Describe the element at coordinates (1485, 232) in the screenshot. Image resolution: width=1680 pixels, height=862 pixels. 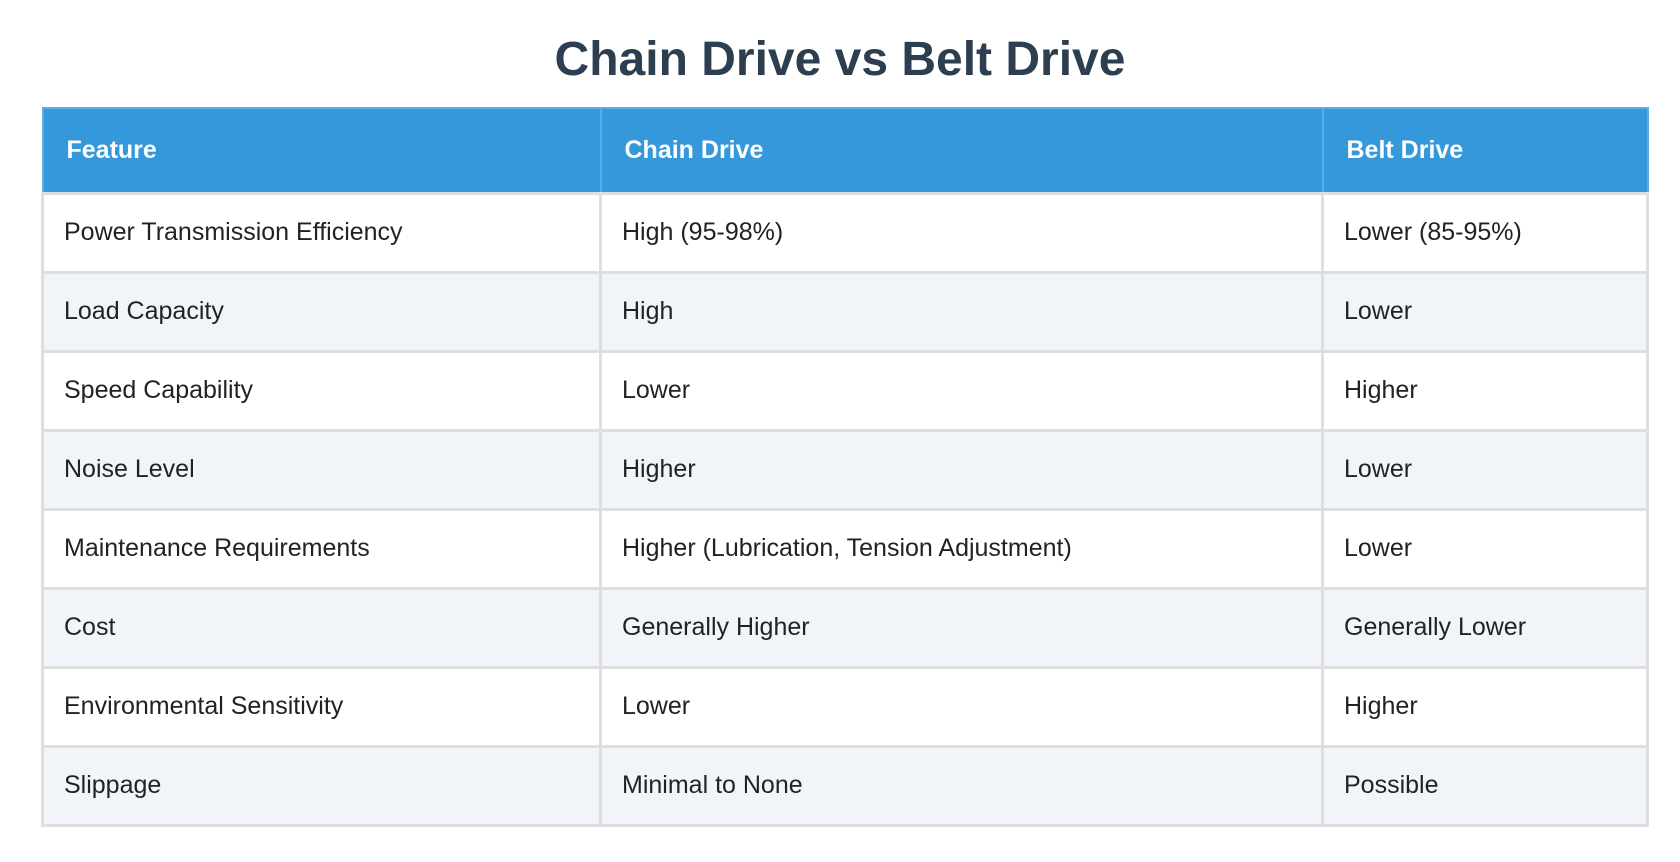
I see `belt-drive-cell: Lower (85-95%)` at that location.